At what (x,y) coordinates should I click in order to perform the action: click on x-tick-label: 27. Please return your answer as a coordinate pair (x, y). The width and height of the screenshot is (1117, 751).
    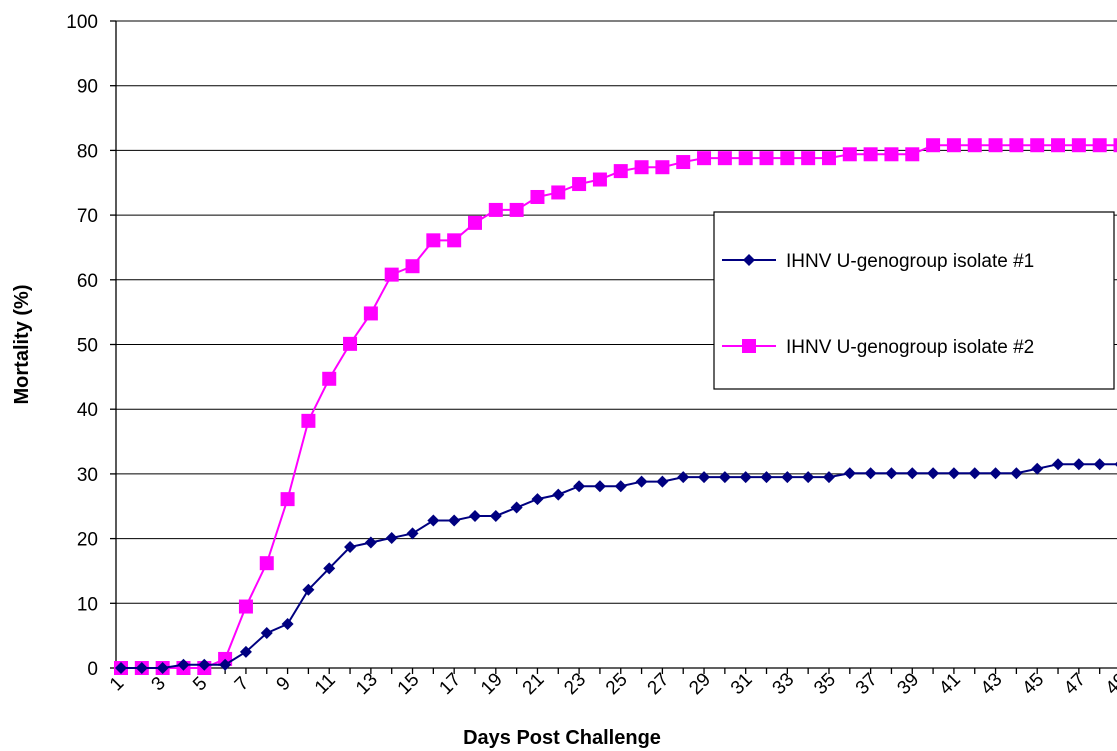
    Looking at the image, I should click on (659, 684).